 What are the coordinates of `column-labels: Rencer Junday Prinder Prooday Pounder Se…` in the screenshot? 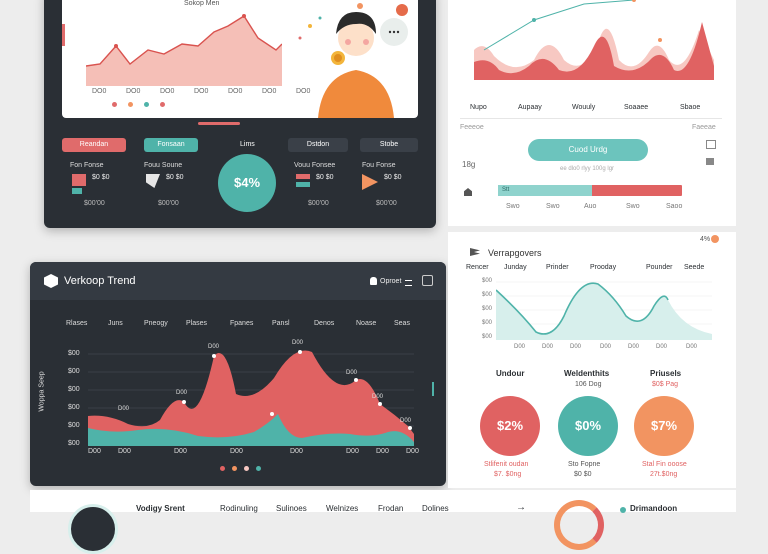 It's located at (596, 269).